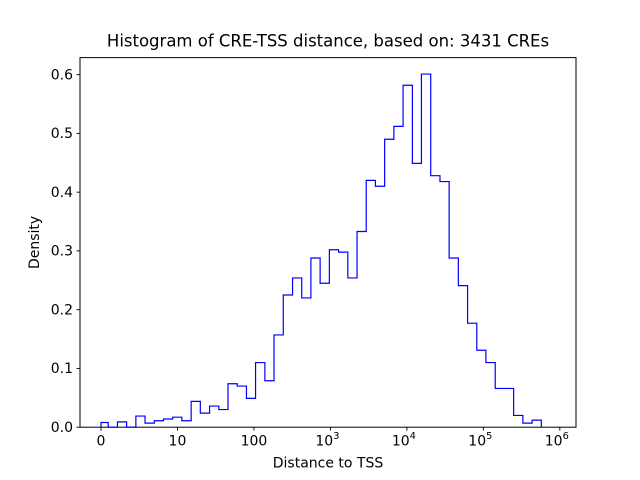 This screenshot has width=640, height=480. I want to click on x-tick-label: 10, so click(178, 442).